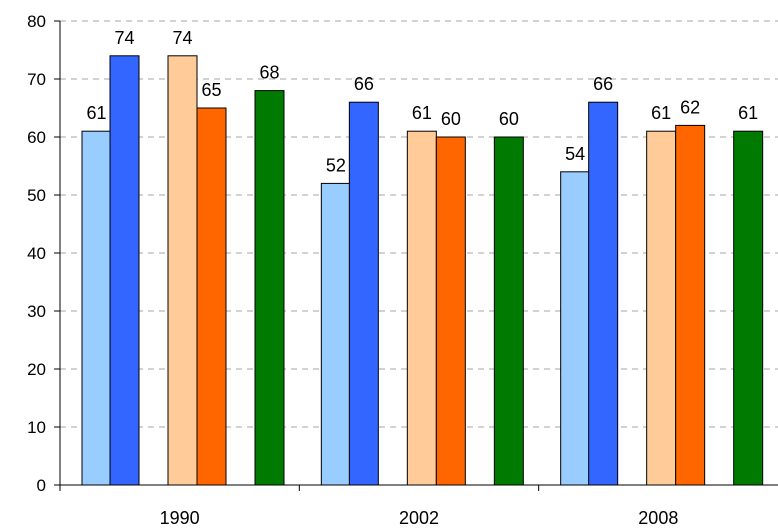 Image resolution: width=778 pixels, height=531 pixels. What do you see at coordinates (180, 517) in the screenshot?
I see `x-tick-label: 1990` at bounding box center [180, 517].